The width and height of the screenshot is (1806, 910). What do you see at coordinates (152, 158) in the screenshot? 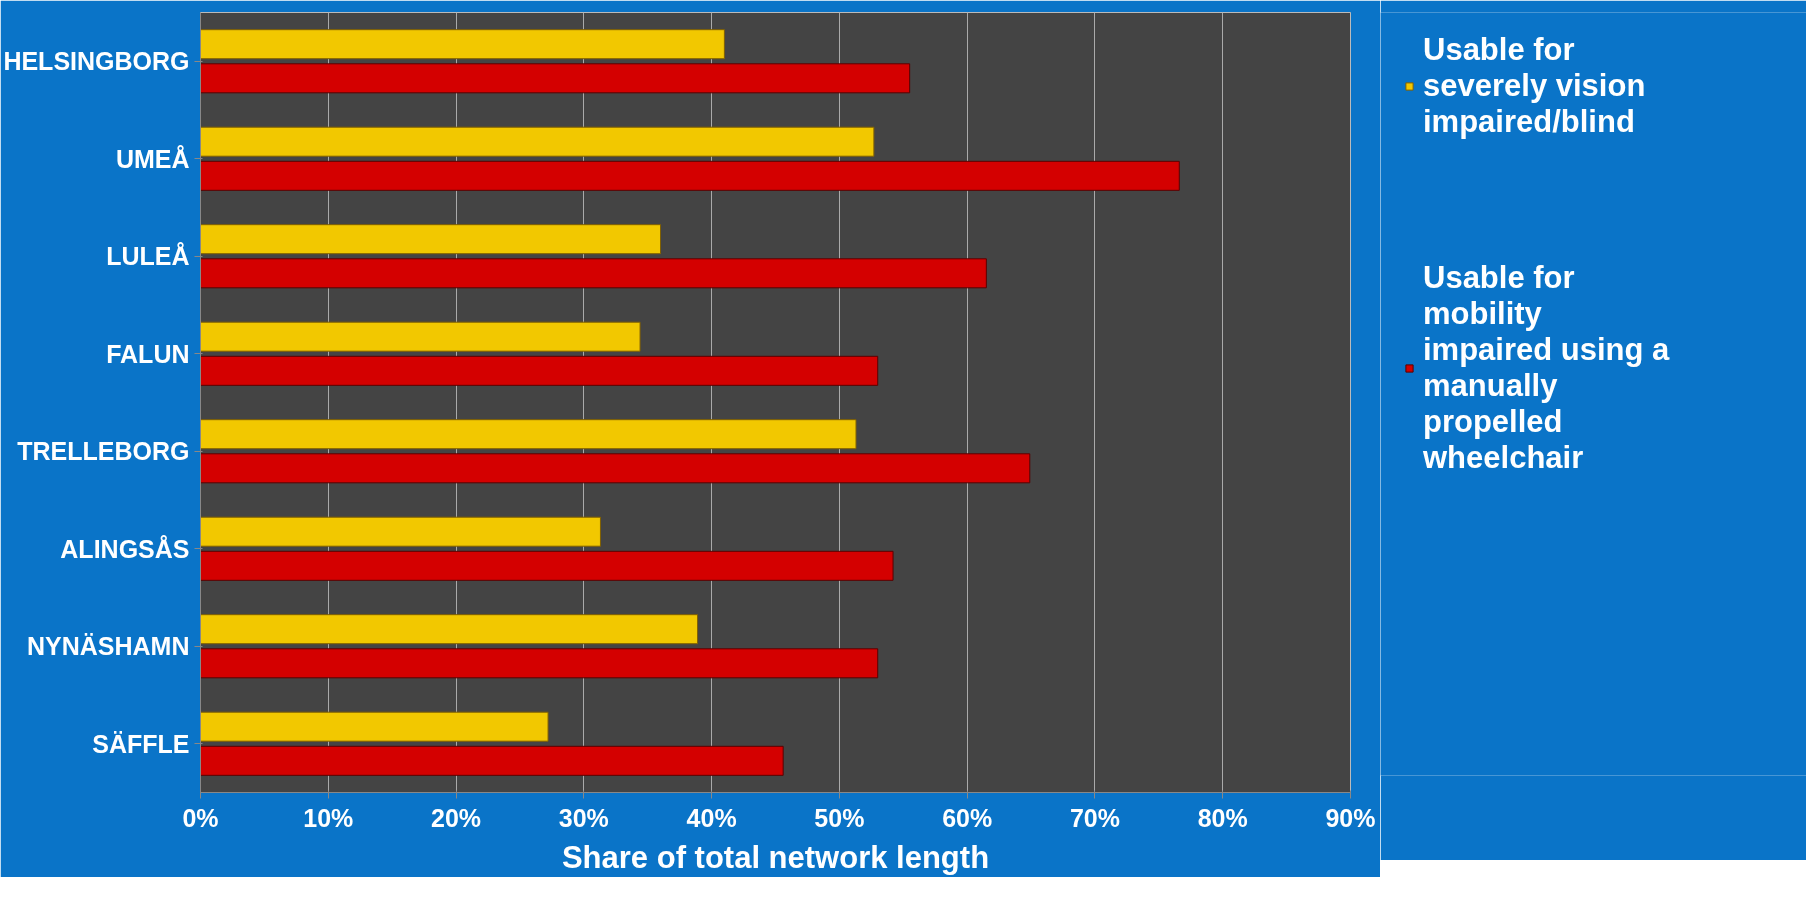
I see `y-tick-label: UMEÅ` at bounding box center [152, 158].